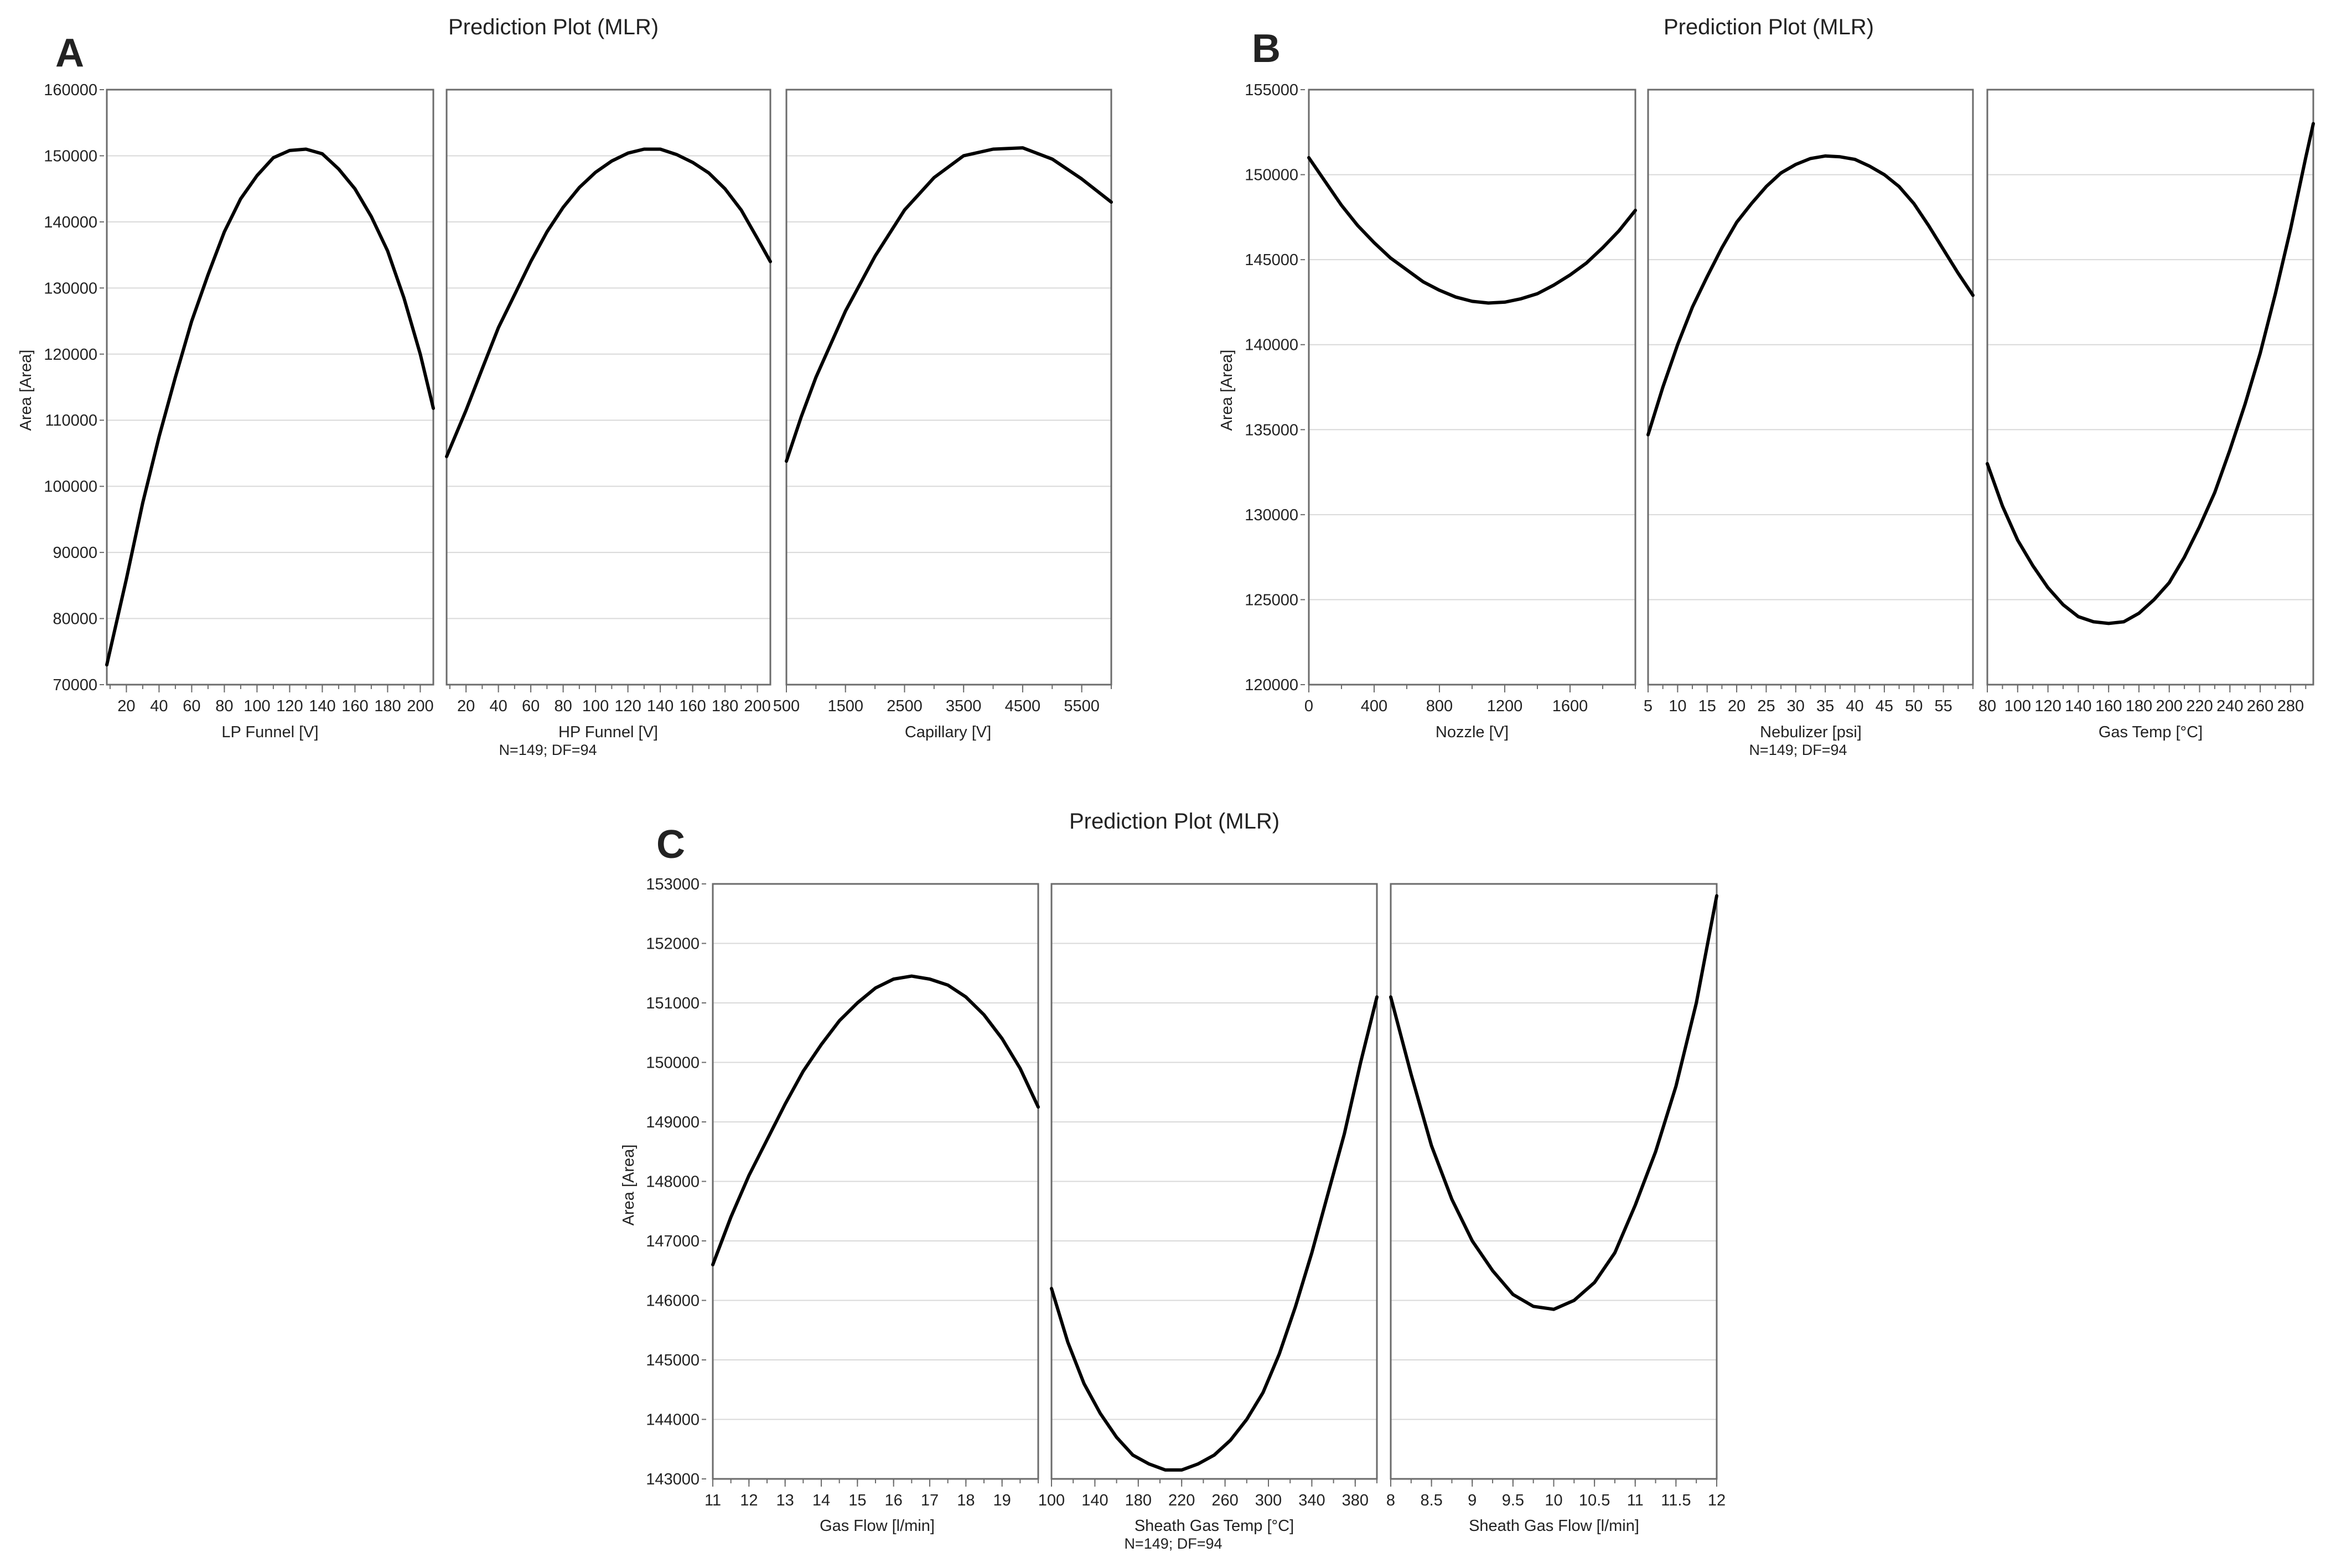  Describe the element at coordinates (1884, 706) in the screenshot. I see `plot-b-panel-2-x-tick-label: 45` at that location.